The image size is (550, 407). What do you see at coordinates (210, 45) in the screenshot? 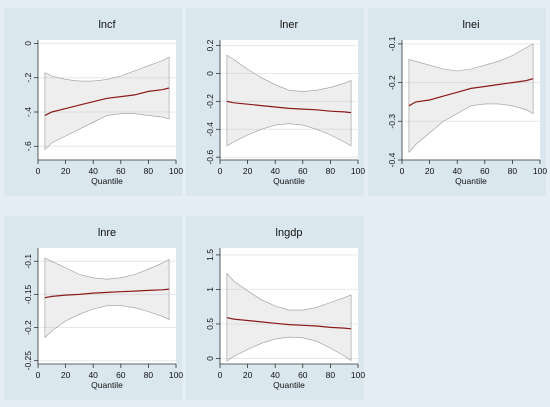
I see `y-tick-label: 0.2` at bounding box center [210, 45].